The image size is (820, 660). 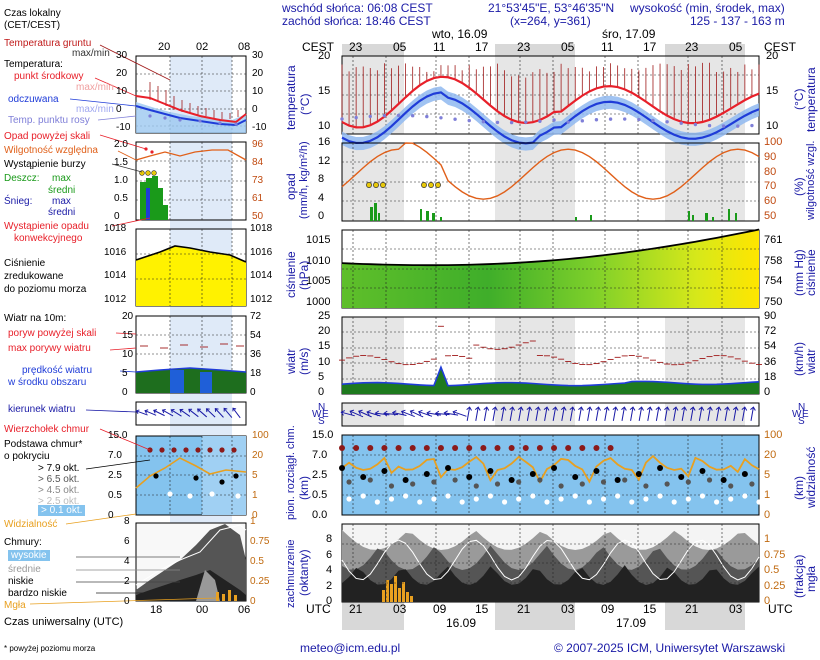 I want to click on hum-right-tick: 80, so click(x=770, y=172).